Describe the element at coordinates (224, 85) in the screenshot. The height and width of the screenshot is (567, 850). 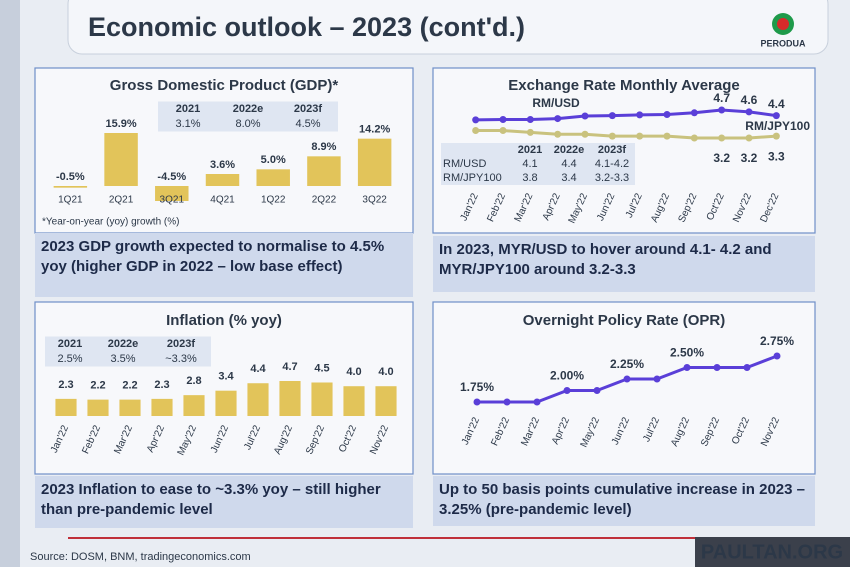
I see `panel-title: Gross Domestic Product (GDP)*` at that location.